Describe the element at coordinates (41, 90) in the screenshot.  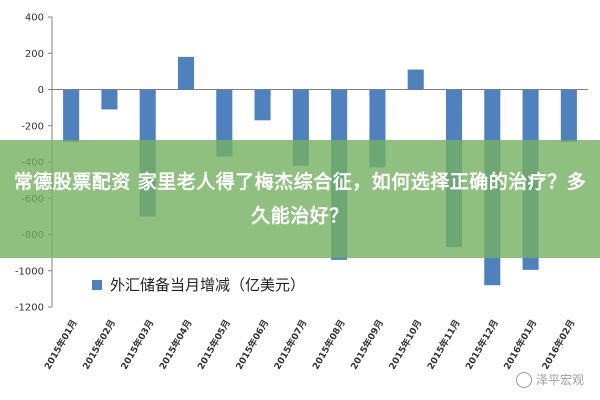
I see `y-tick-label: 0` at that location.